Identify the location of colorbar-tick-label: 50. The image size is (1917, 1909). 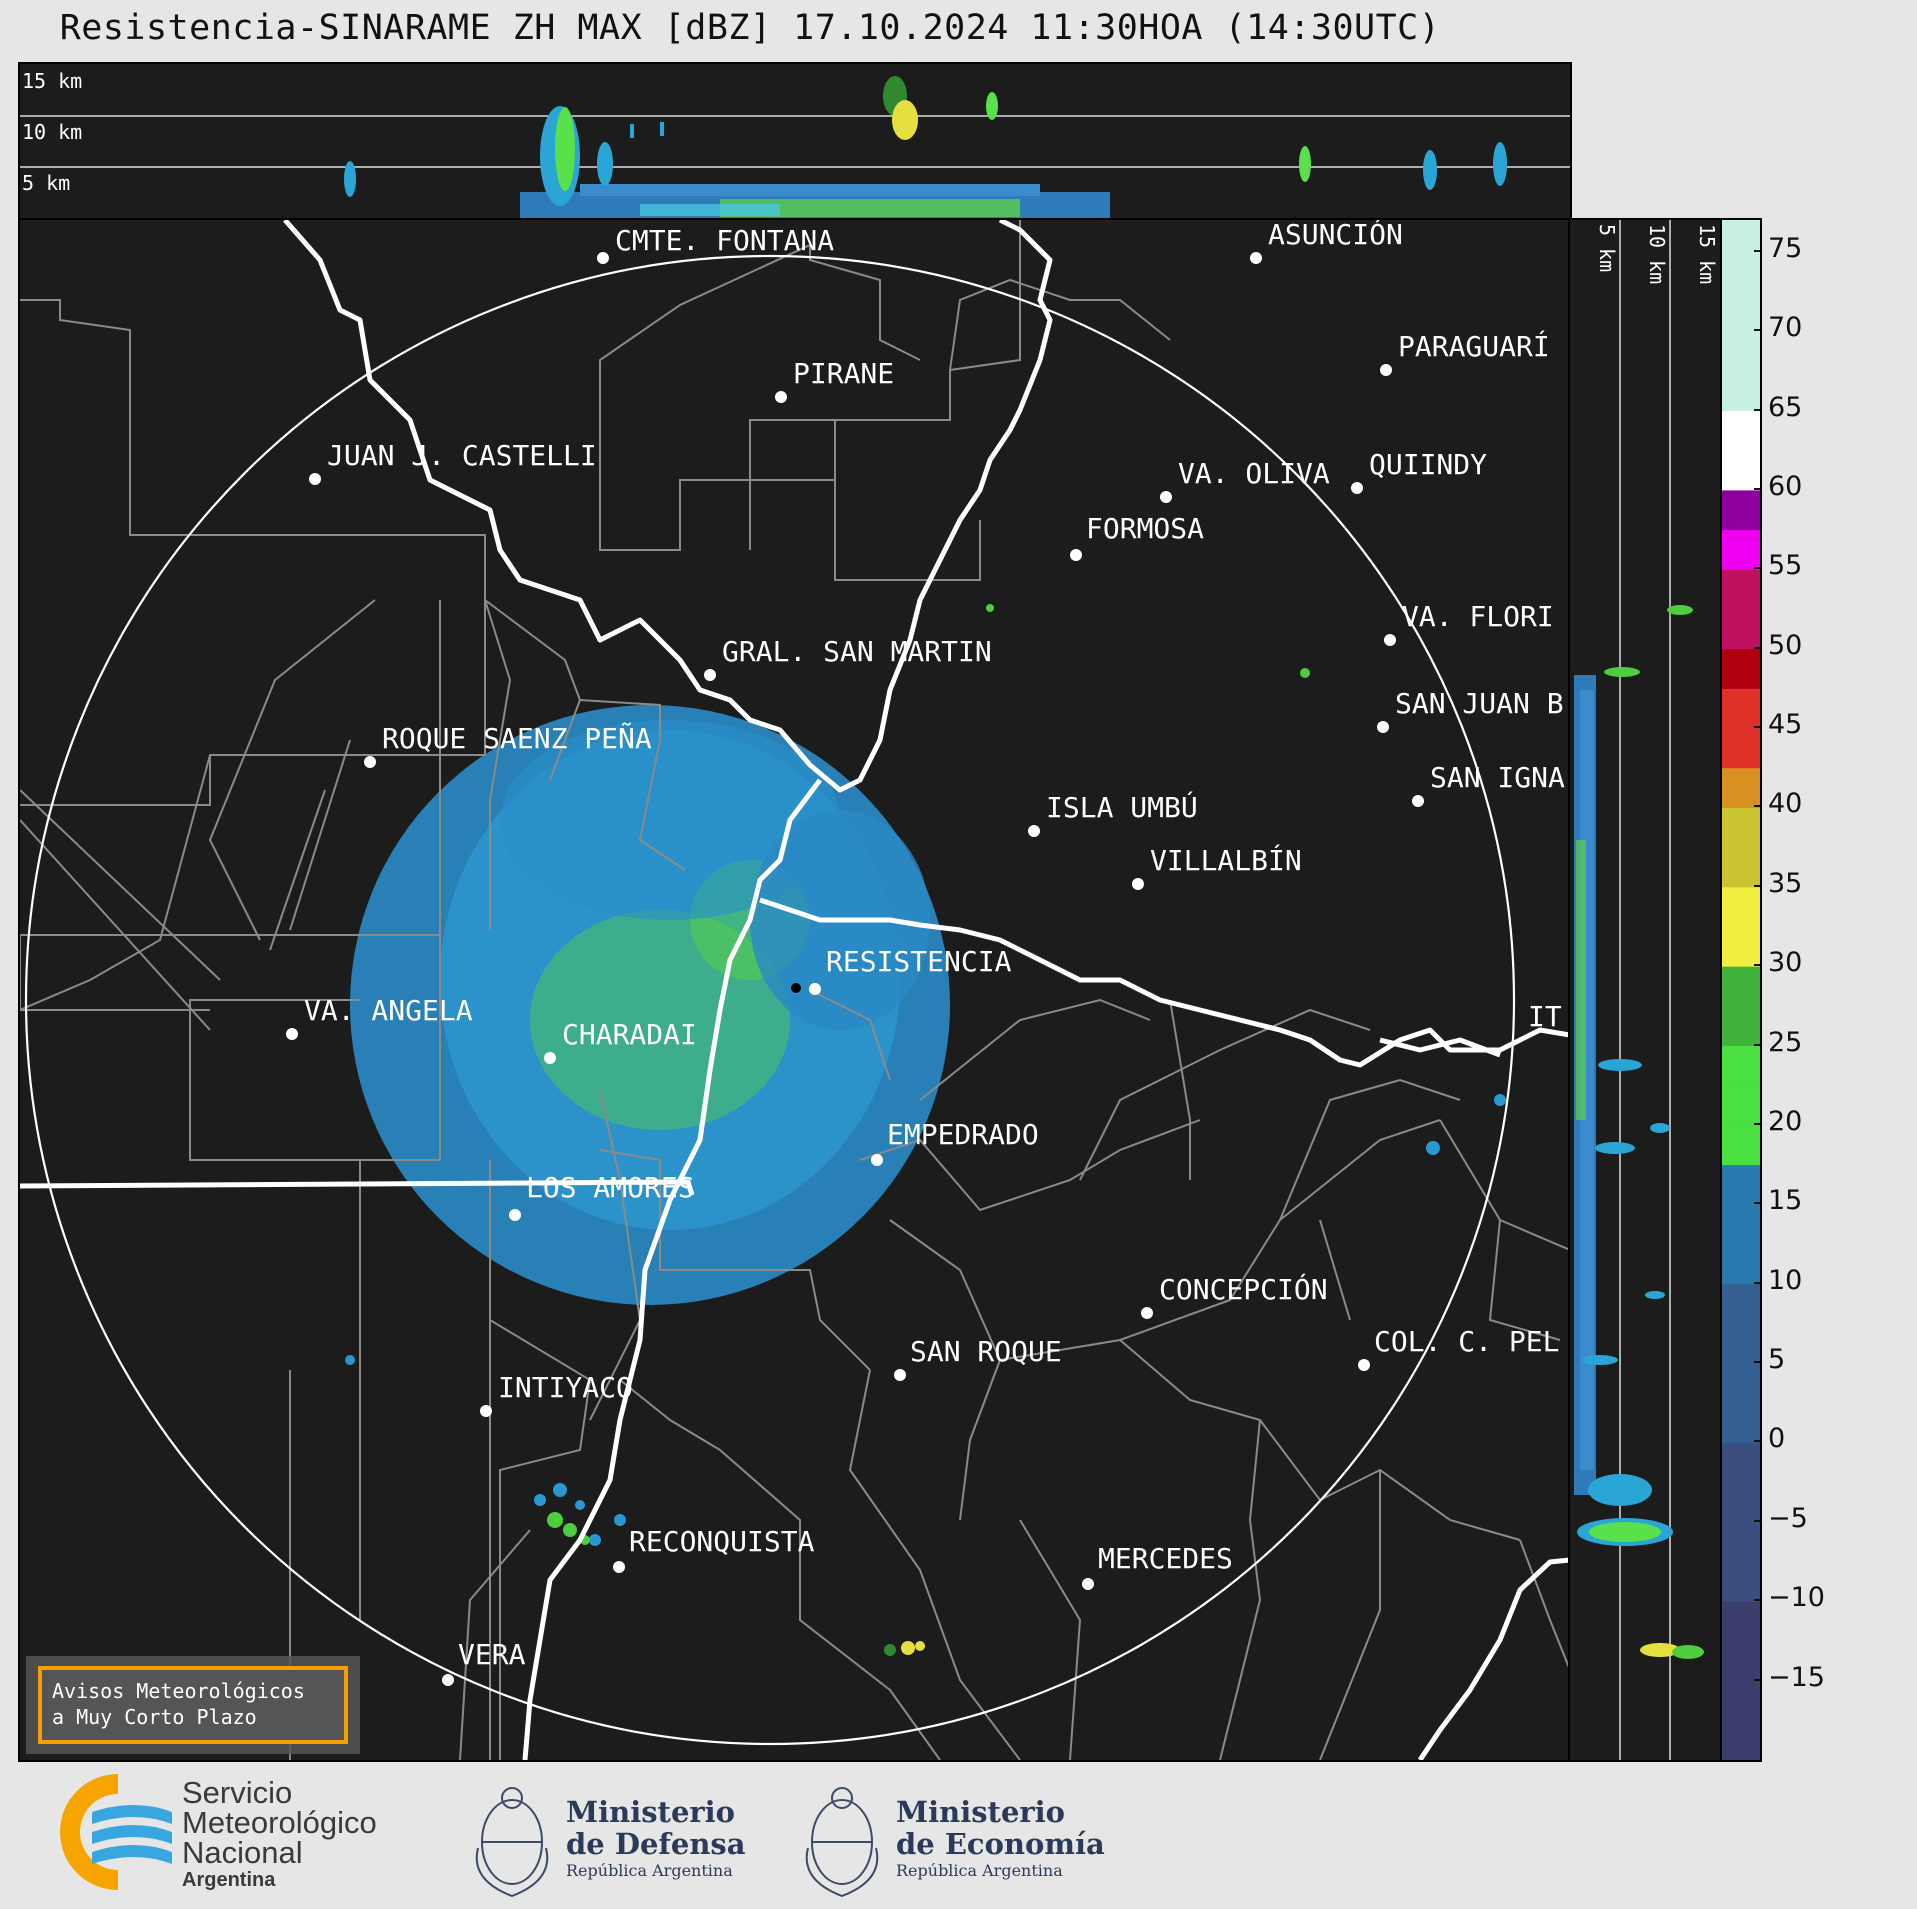
(1777, 645).